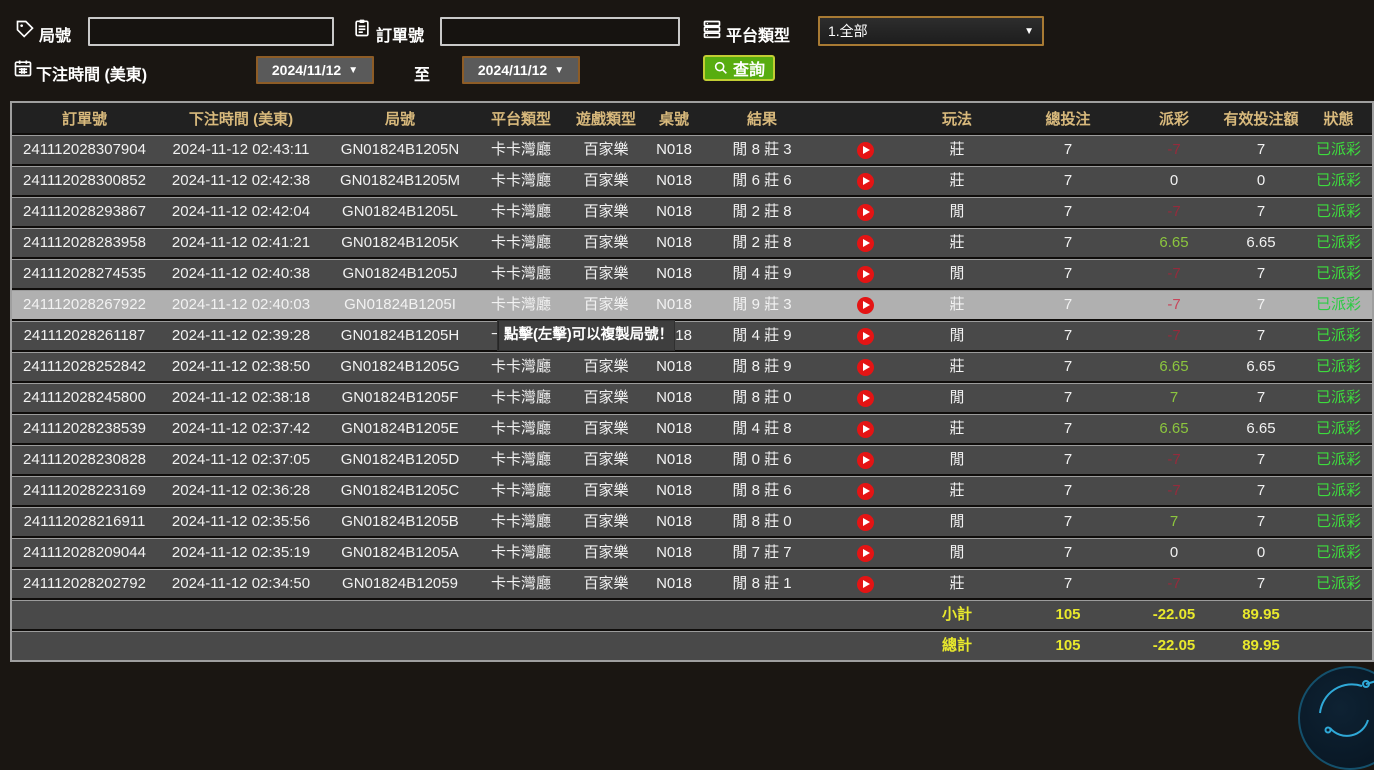 The width and height of the screenshot is (1374, 770). What do you see at coordinates (762, 490) in the screenshot?
I see `cell-result: 閒 8 莊 6` at bounding box center [762, 490].